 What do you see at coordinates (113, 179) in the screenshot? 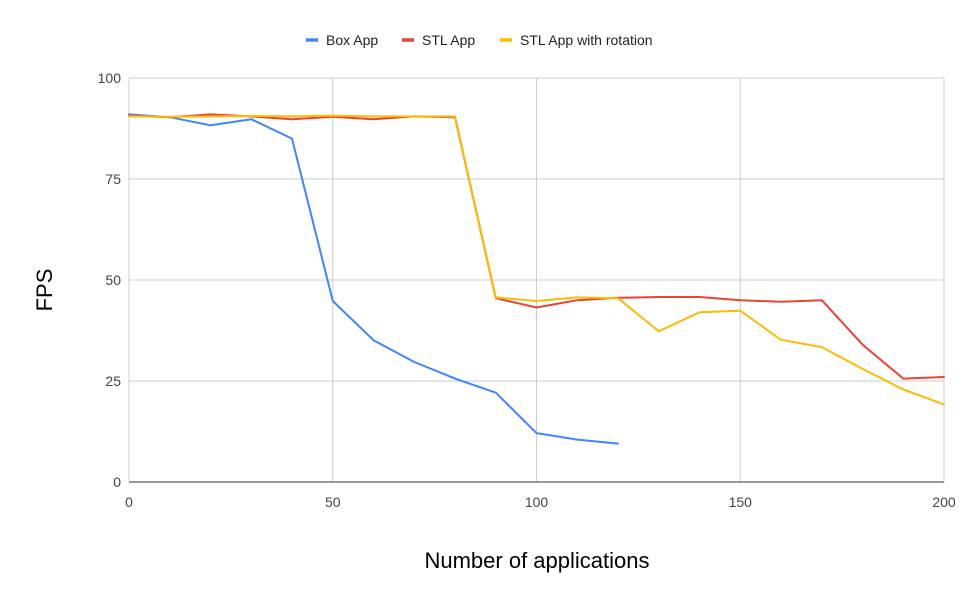
I see `y-tick-label: 75` at bounding box center [113, 179].